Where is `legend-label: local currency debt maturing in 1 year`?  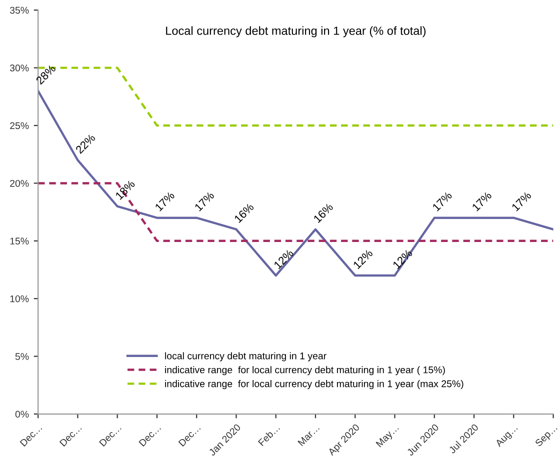
legend-label: local currency debt maturing in 1 year is located at coordinates (245, 357).